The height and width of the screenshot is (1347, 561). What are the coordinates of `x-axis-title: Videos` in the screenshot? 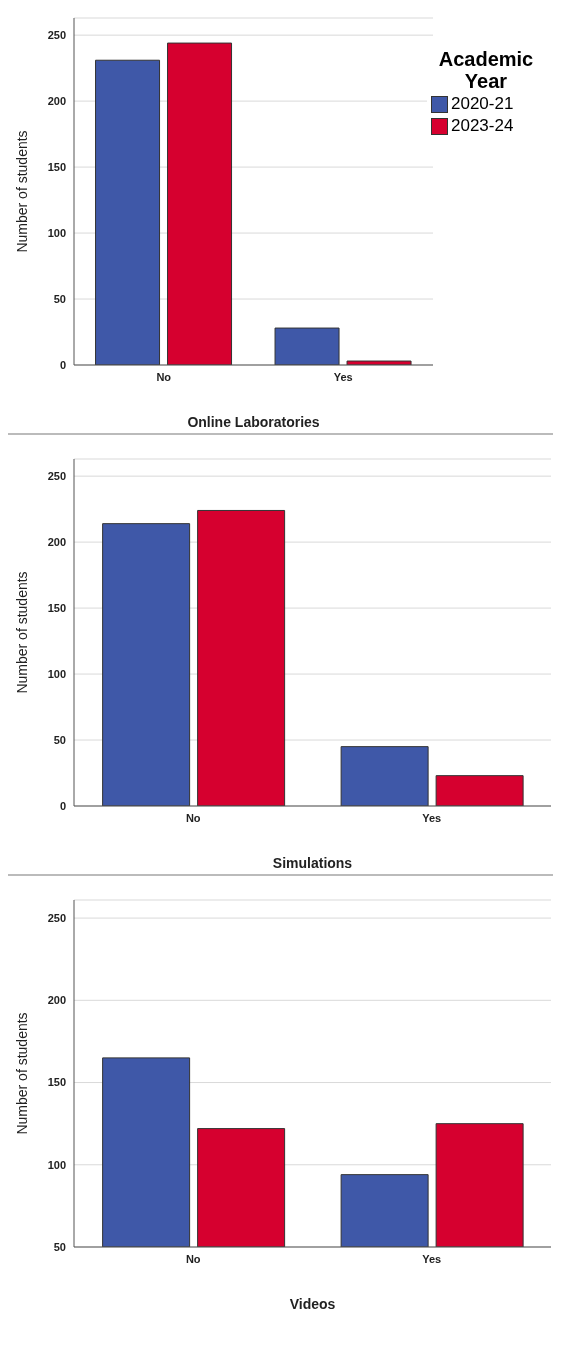 It's located at (312, 1304).